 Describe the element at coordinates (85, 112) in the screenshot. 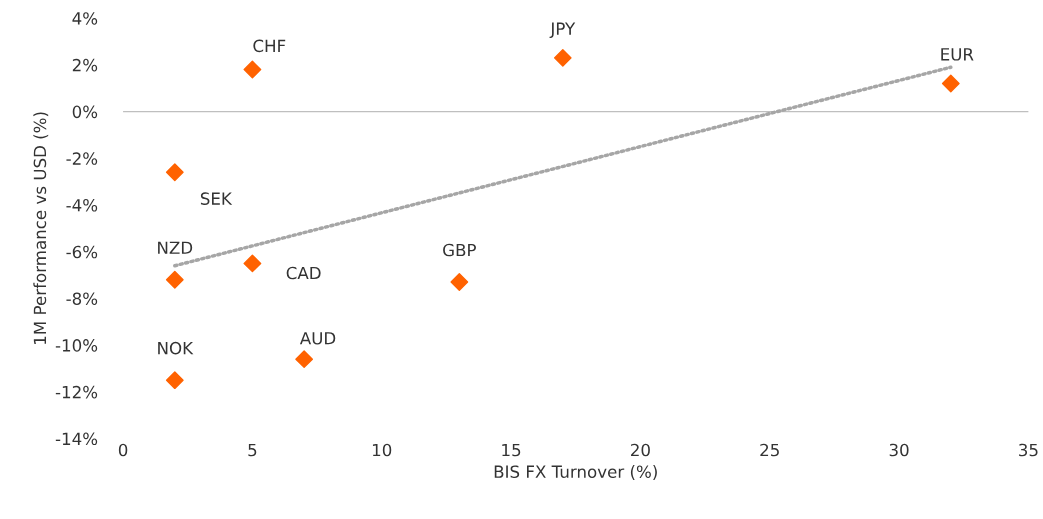

I see `y-tick-label: 0%` at that location.